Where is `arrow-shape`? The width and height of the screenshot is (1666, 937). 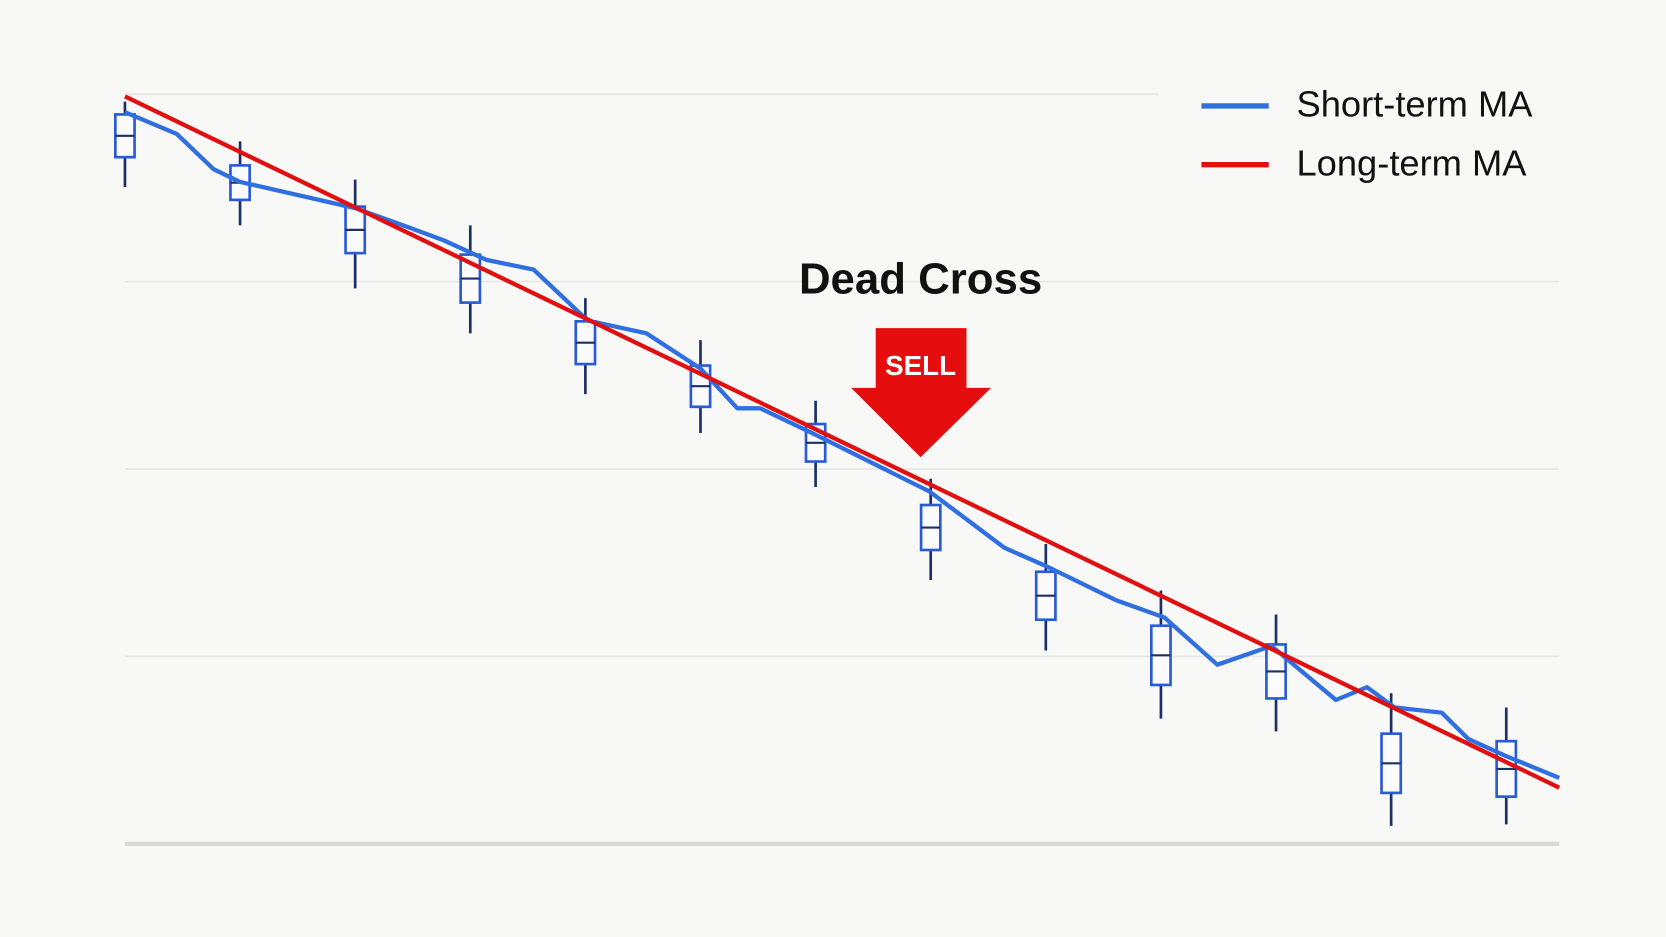
arrow-shape is located at coordinates (921, 393).